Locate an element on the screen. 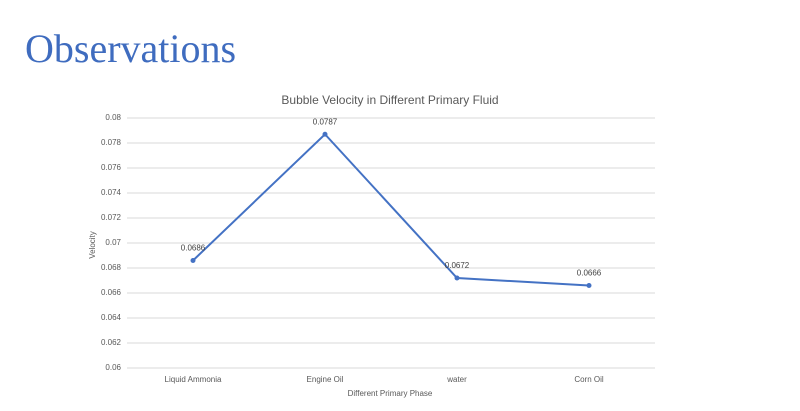  data-label: 0.0672 is located at coordinates (457, 265).